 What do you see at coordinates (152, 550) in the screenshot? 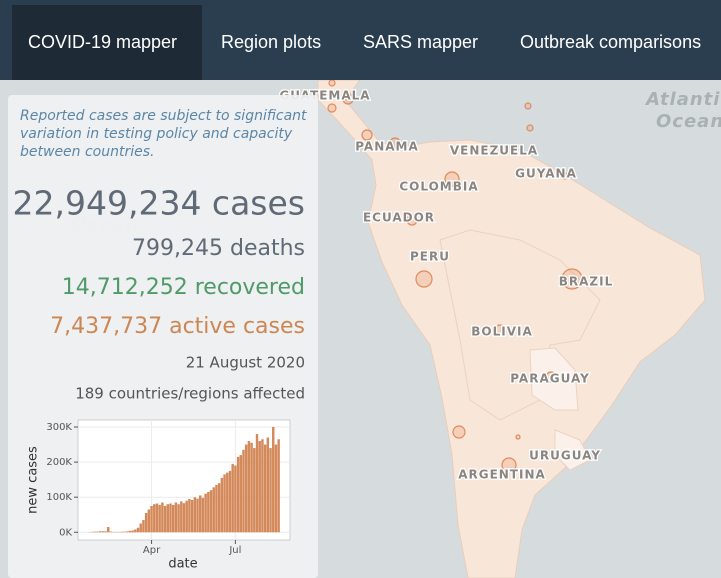
I see `x-tick-label: Apr` at bounding box center [152, 550].